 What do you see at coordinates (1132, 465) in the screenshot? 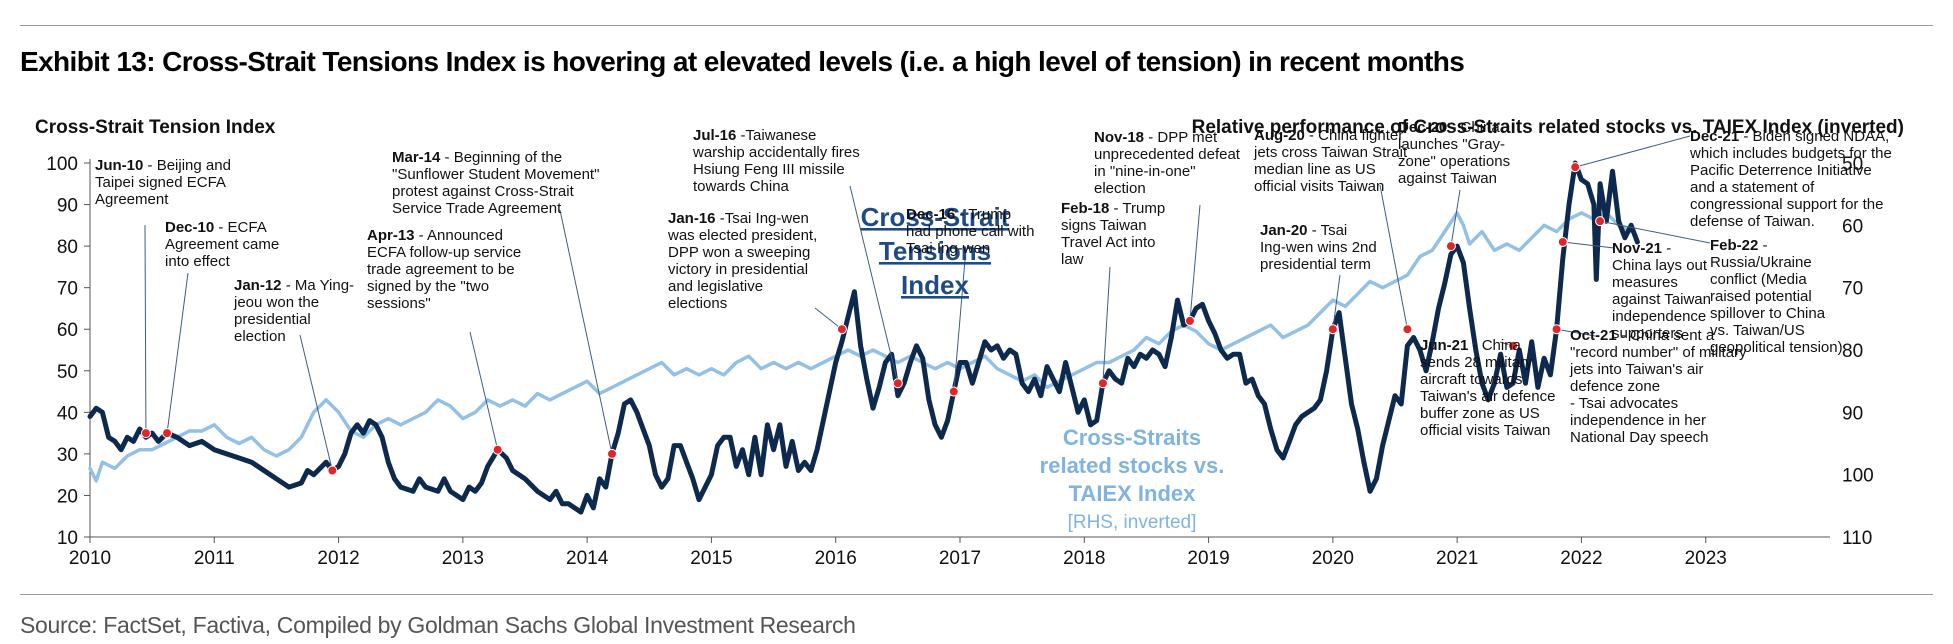
I see `series-label-stocks: related stocks vs.` at bounding box center [1132, 465].